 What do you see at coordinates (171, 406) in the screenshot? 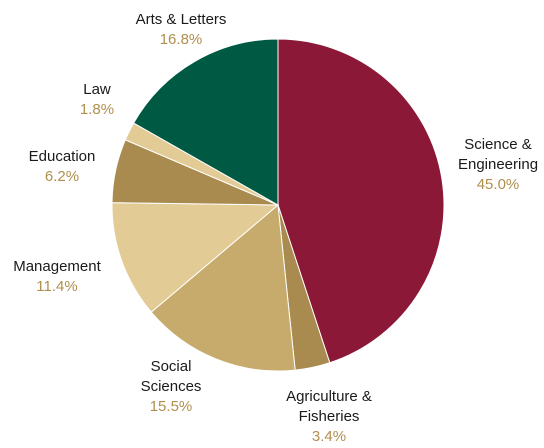
I see `slice-percent-social-sciences: 15.5%` at bounding box center [171, 406].